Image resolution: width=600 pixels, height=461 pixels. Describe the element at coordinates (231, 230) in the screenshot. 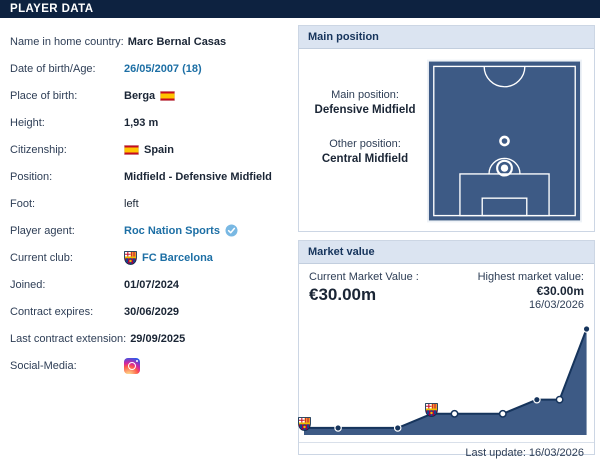

I see `verified-check-icon` at that location.